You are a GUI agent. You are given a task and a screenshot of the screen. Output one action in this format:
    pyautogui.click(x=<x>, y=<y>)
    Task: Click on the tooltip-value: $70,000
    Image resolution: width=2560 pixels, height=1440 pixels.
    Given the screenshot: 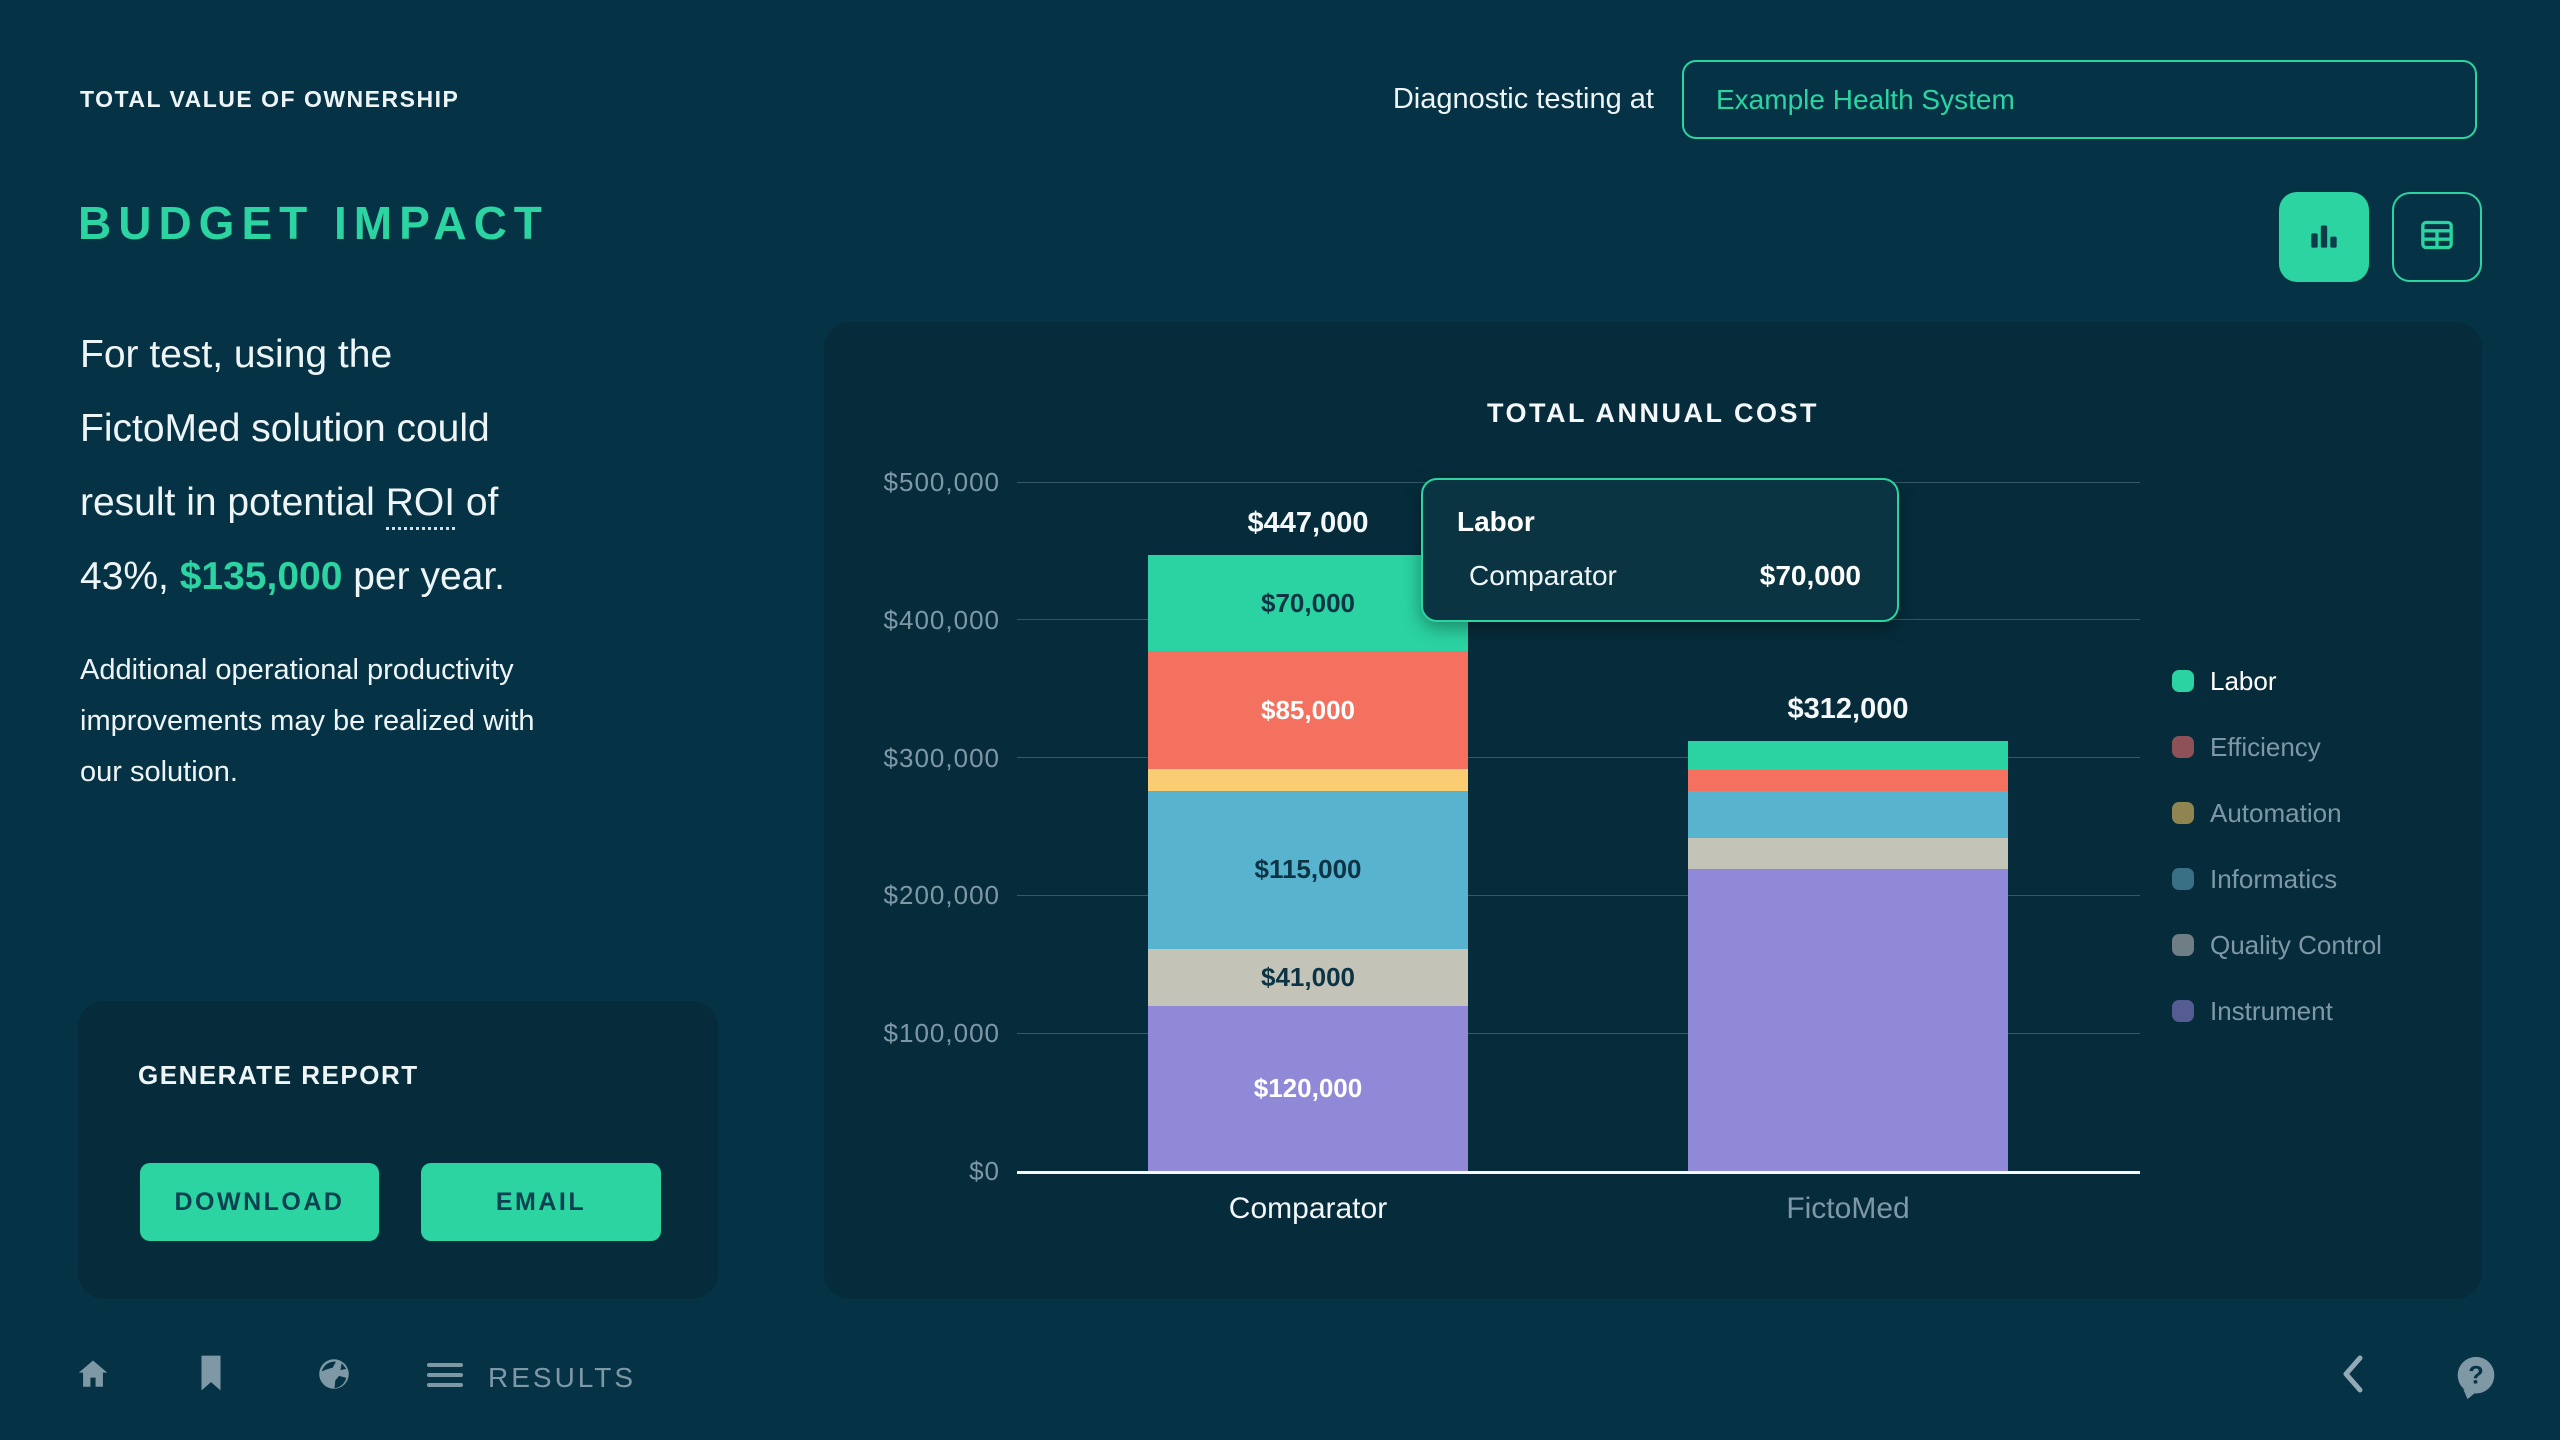 What is the action you would take?
    pyautogui.click(x=1810, y=575)
    